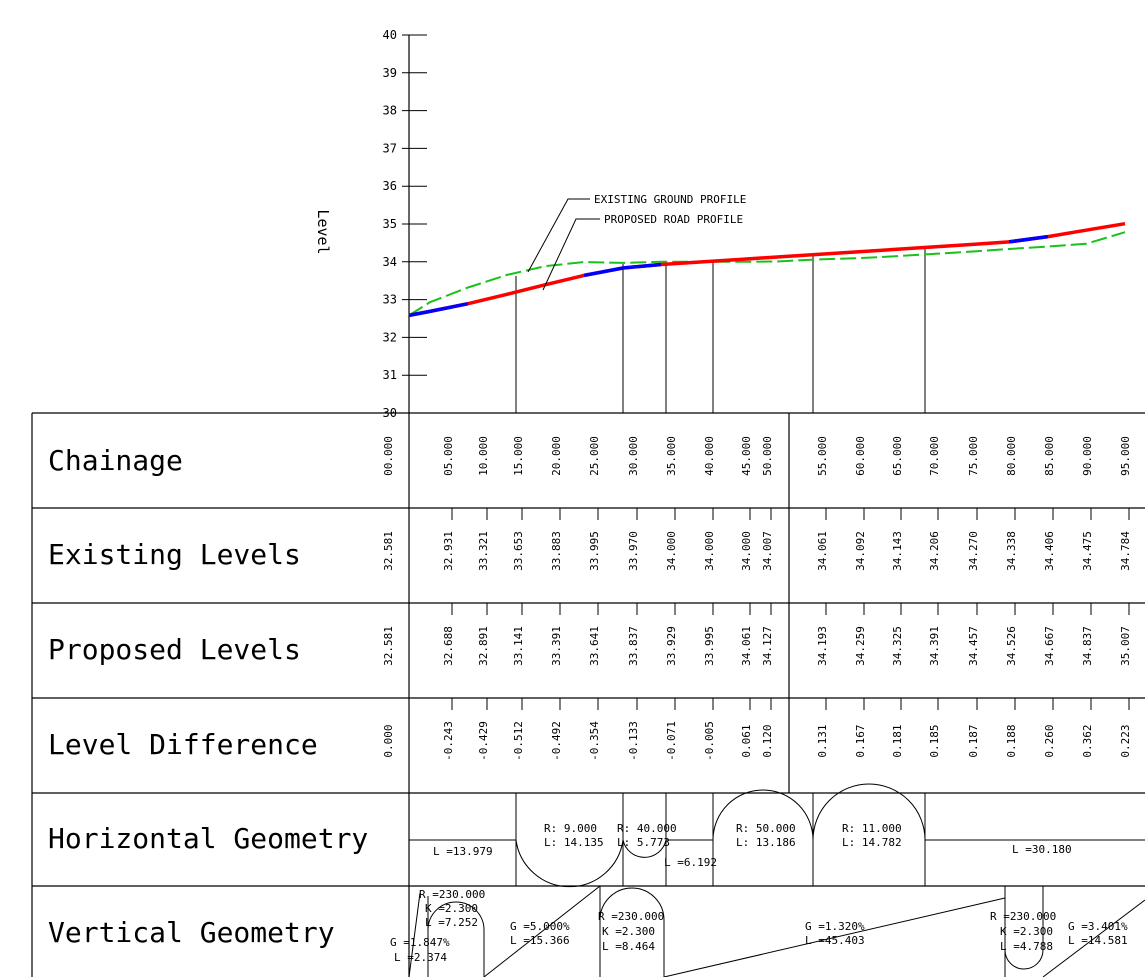 This screenshot has height=977, width=1145. What do you see at coordinates (860, 646) in the screenshot?
I see `proposed-level-value: 34.259` at bounding box center [860, 646].